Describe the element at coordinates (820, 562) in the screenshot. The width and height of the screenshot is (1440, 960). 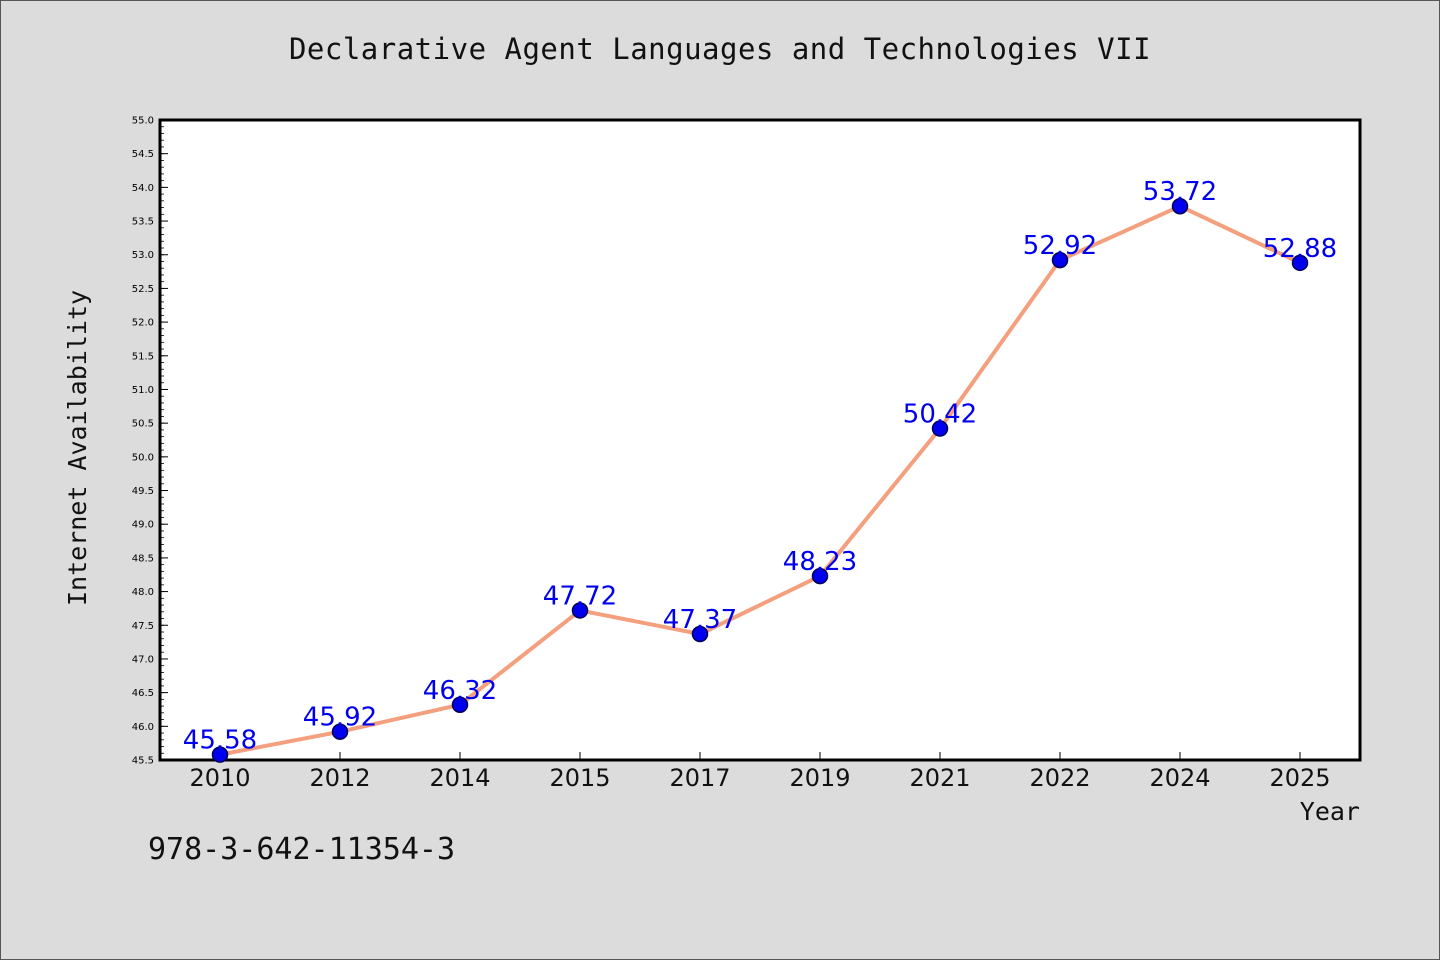
I see `data-label: 48.23` at that location.